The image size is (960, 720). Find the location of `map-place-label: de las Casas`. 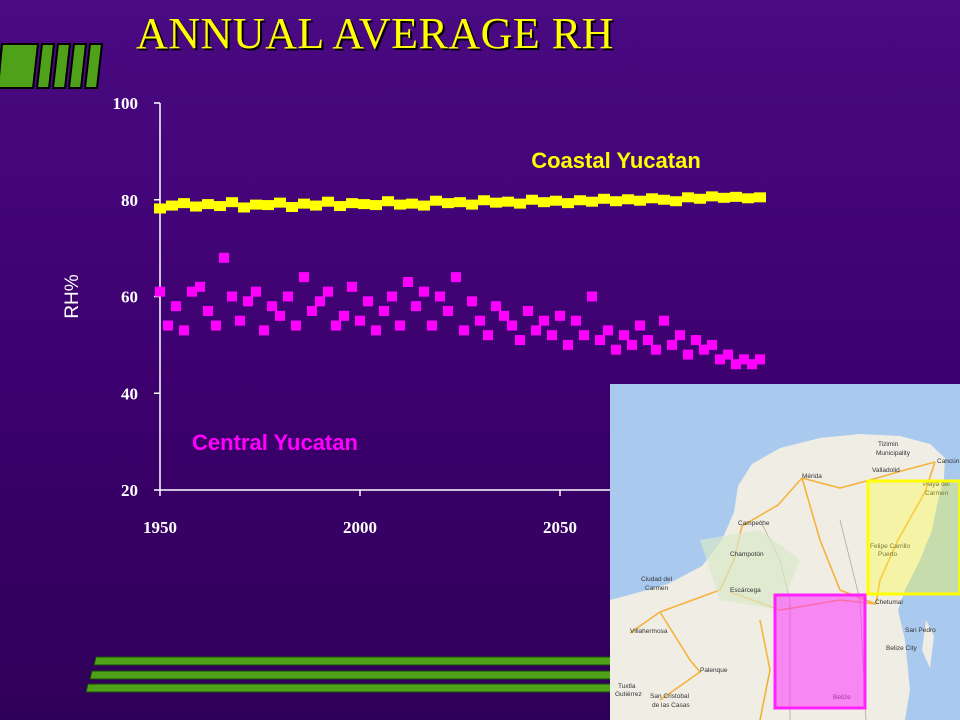

map-place-label: de las Casas is located at coordinates (671, 705).